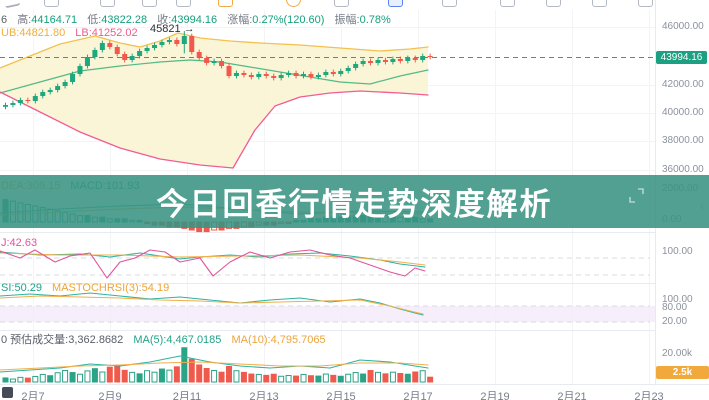 Image resolution: width=709 pixels, height=400 pixels. Describe the element at coordinates (683, 112) in the screenshot. I see `price-axis-label: 40000.00` at that location.